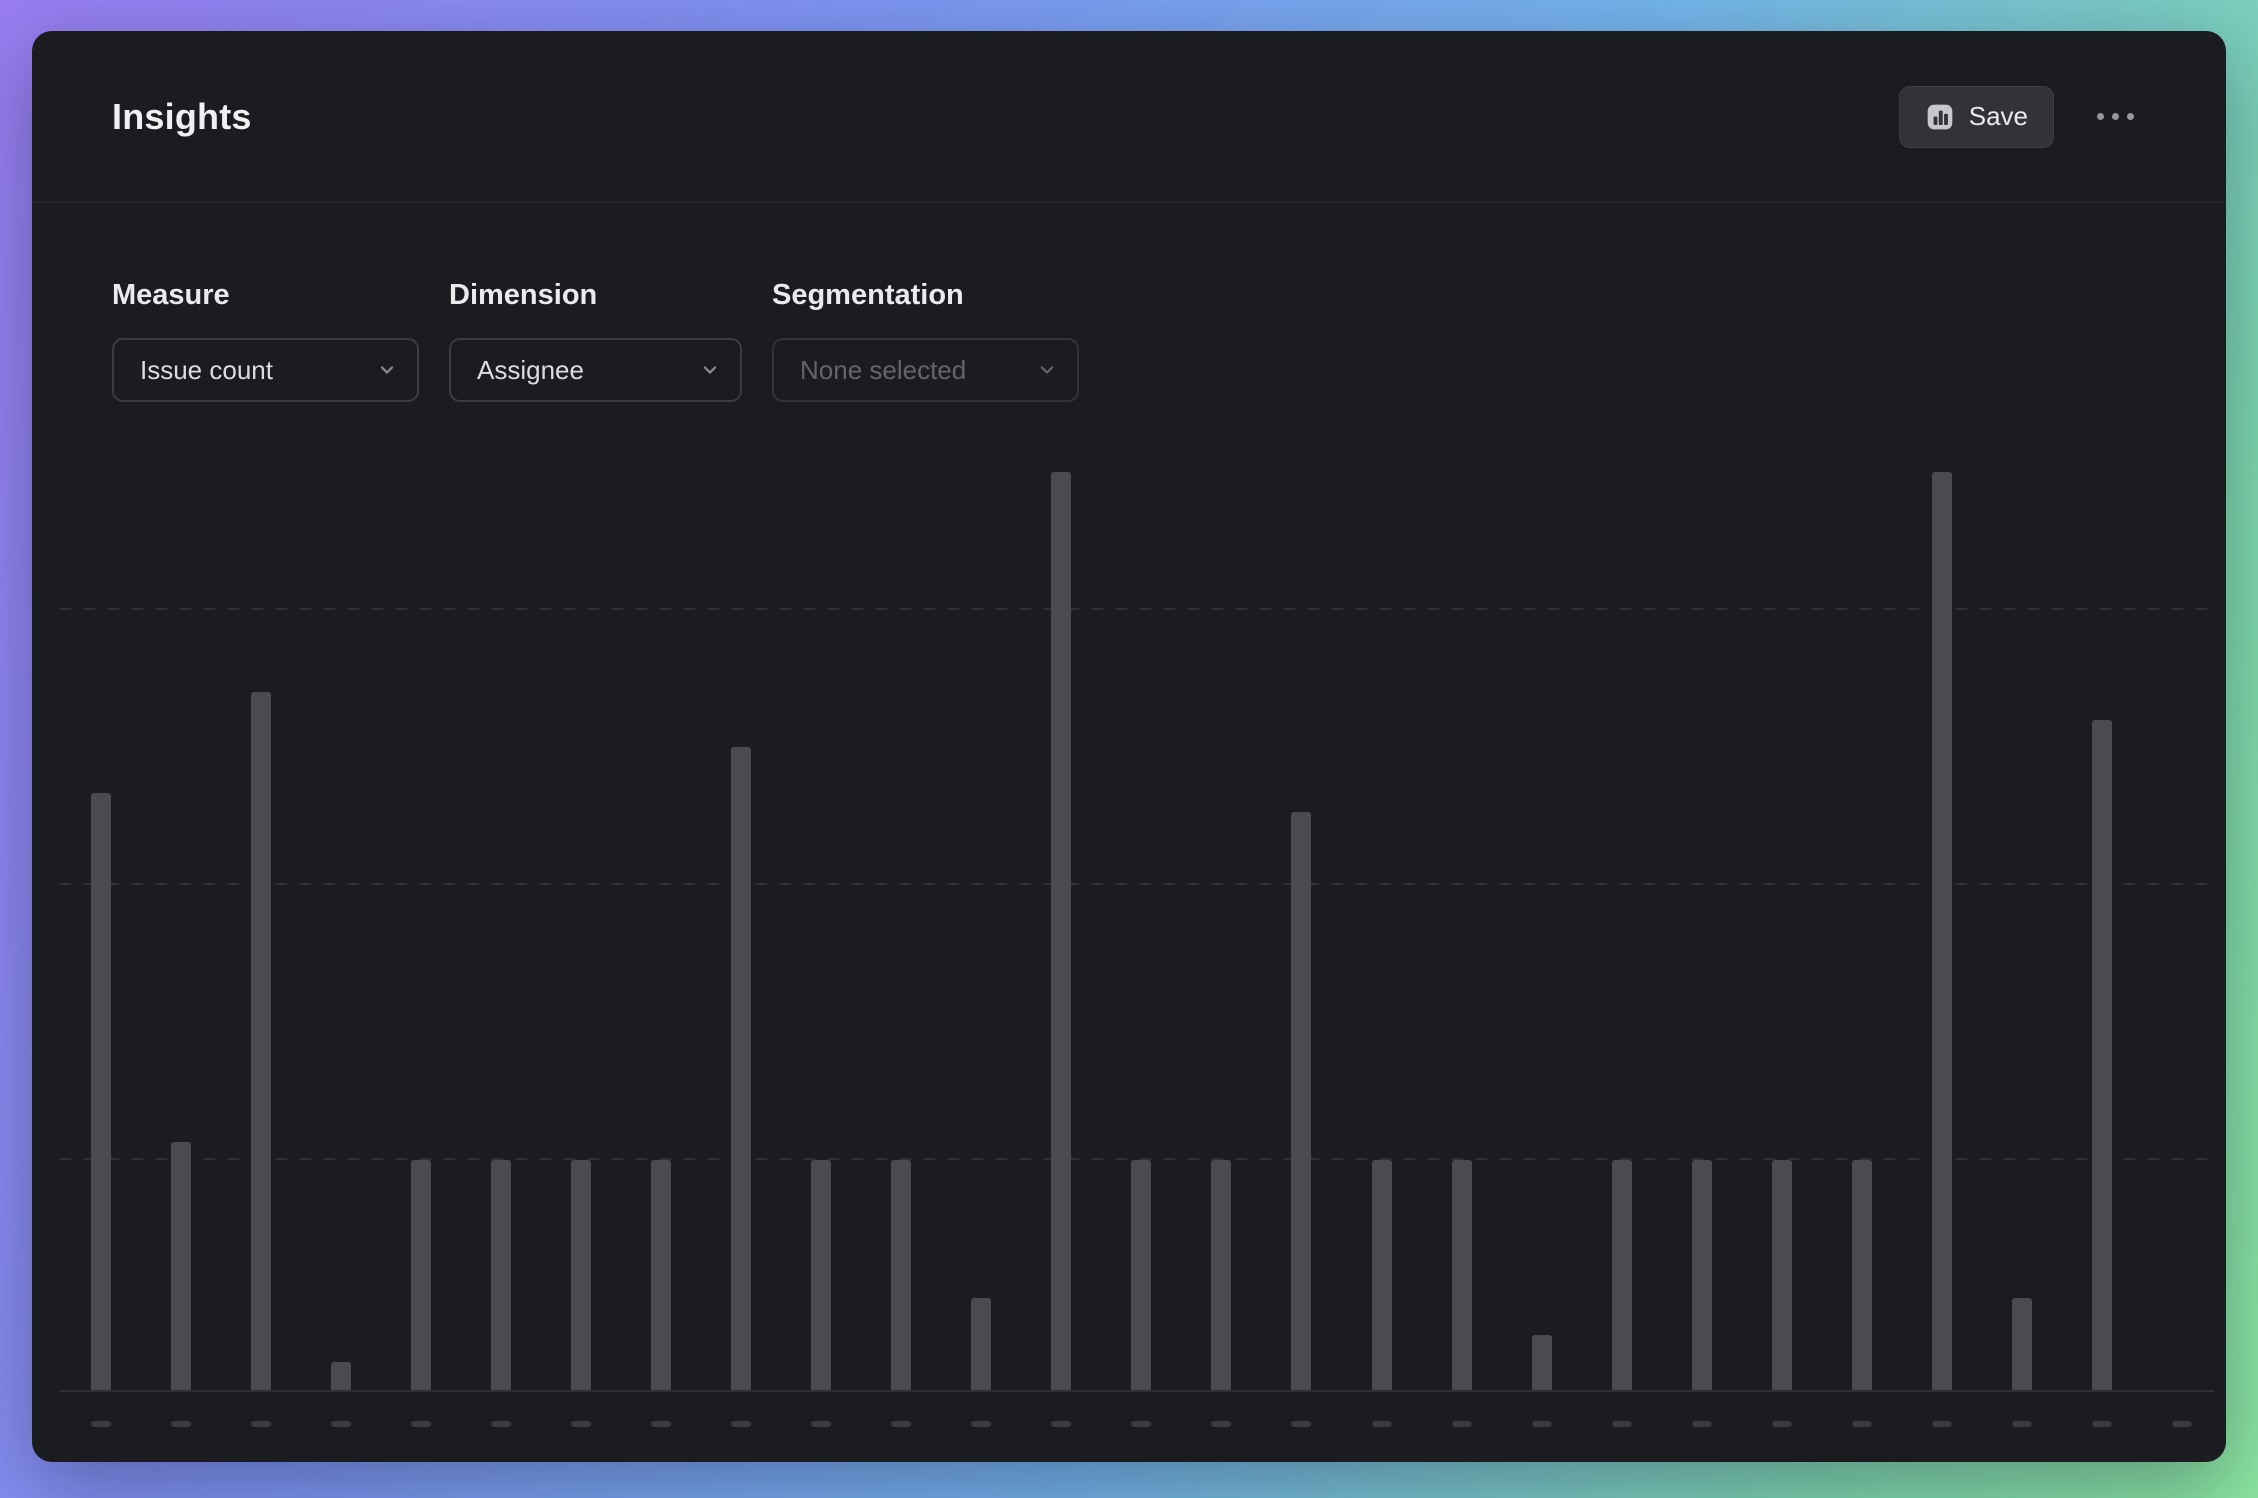  What do you see at coordinates (523, 295) in the screenshot?
I see `dimension-label: Dimension` at bounding box center [523, 295].